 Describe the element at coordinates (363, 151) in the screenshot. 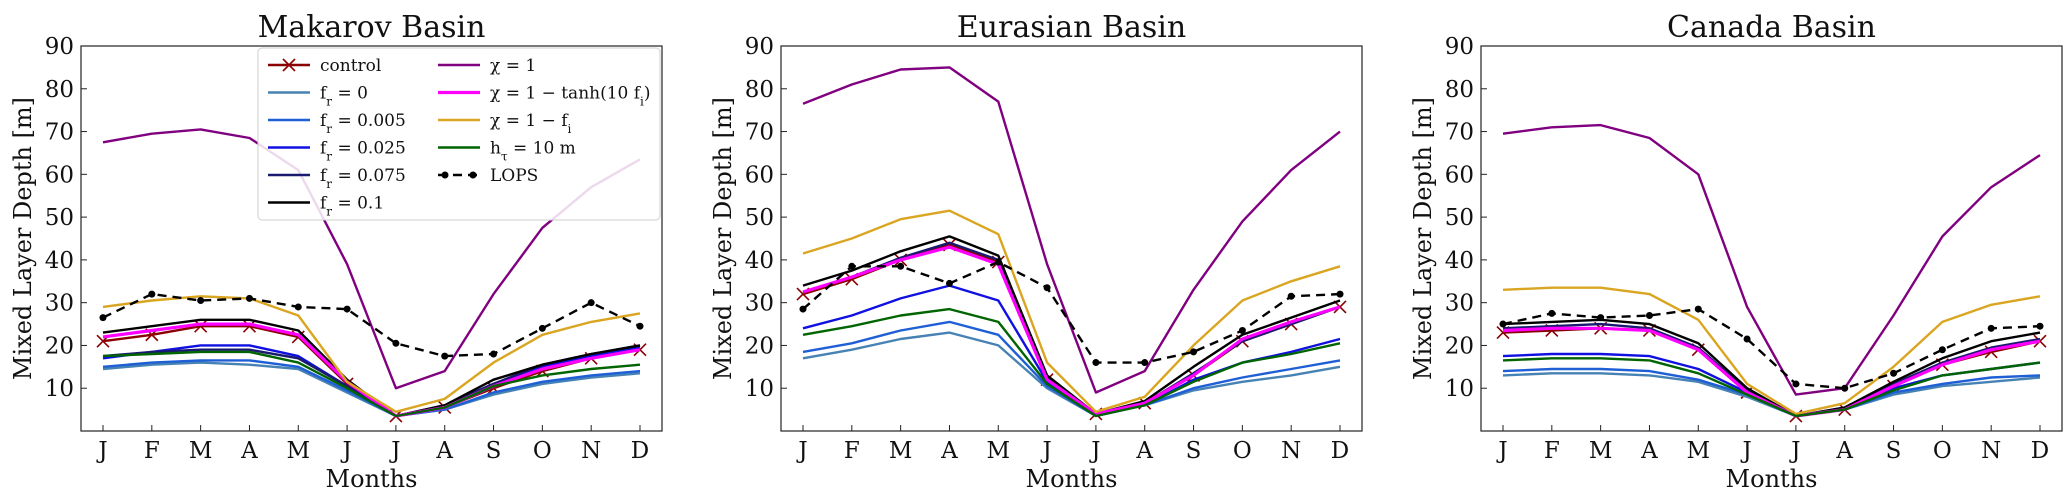

I see `legend-label: fr = 0.025` at that location.